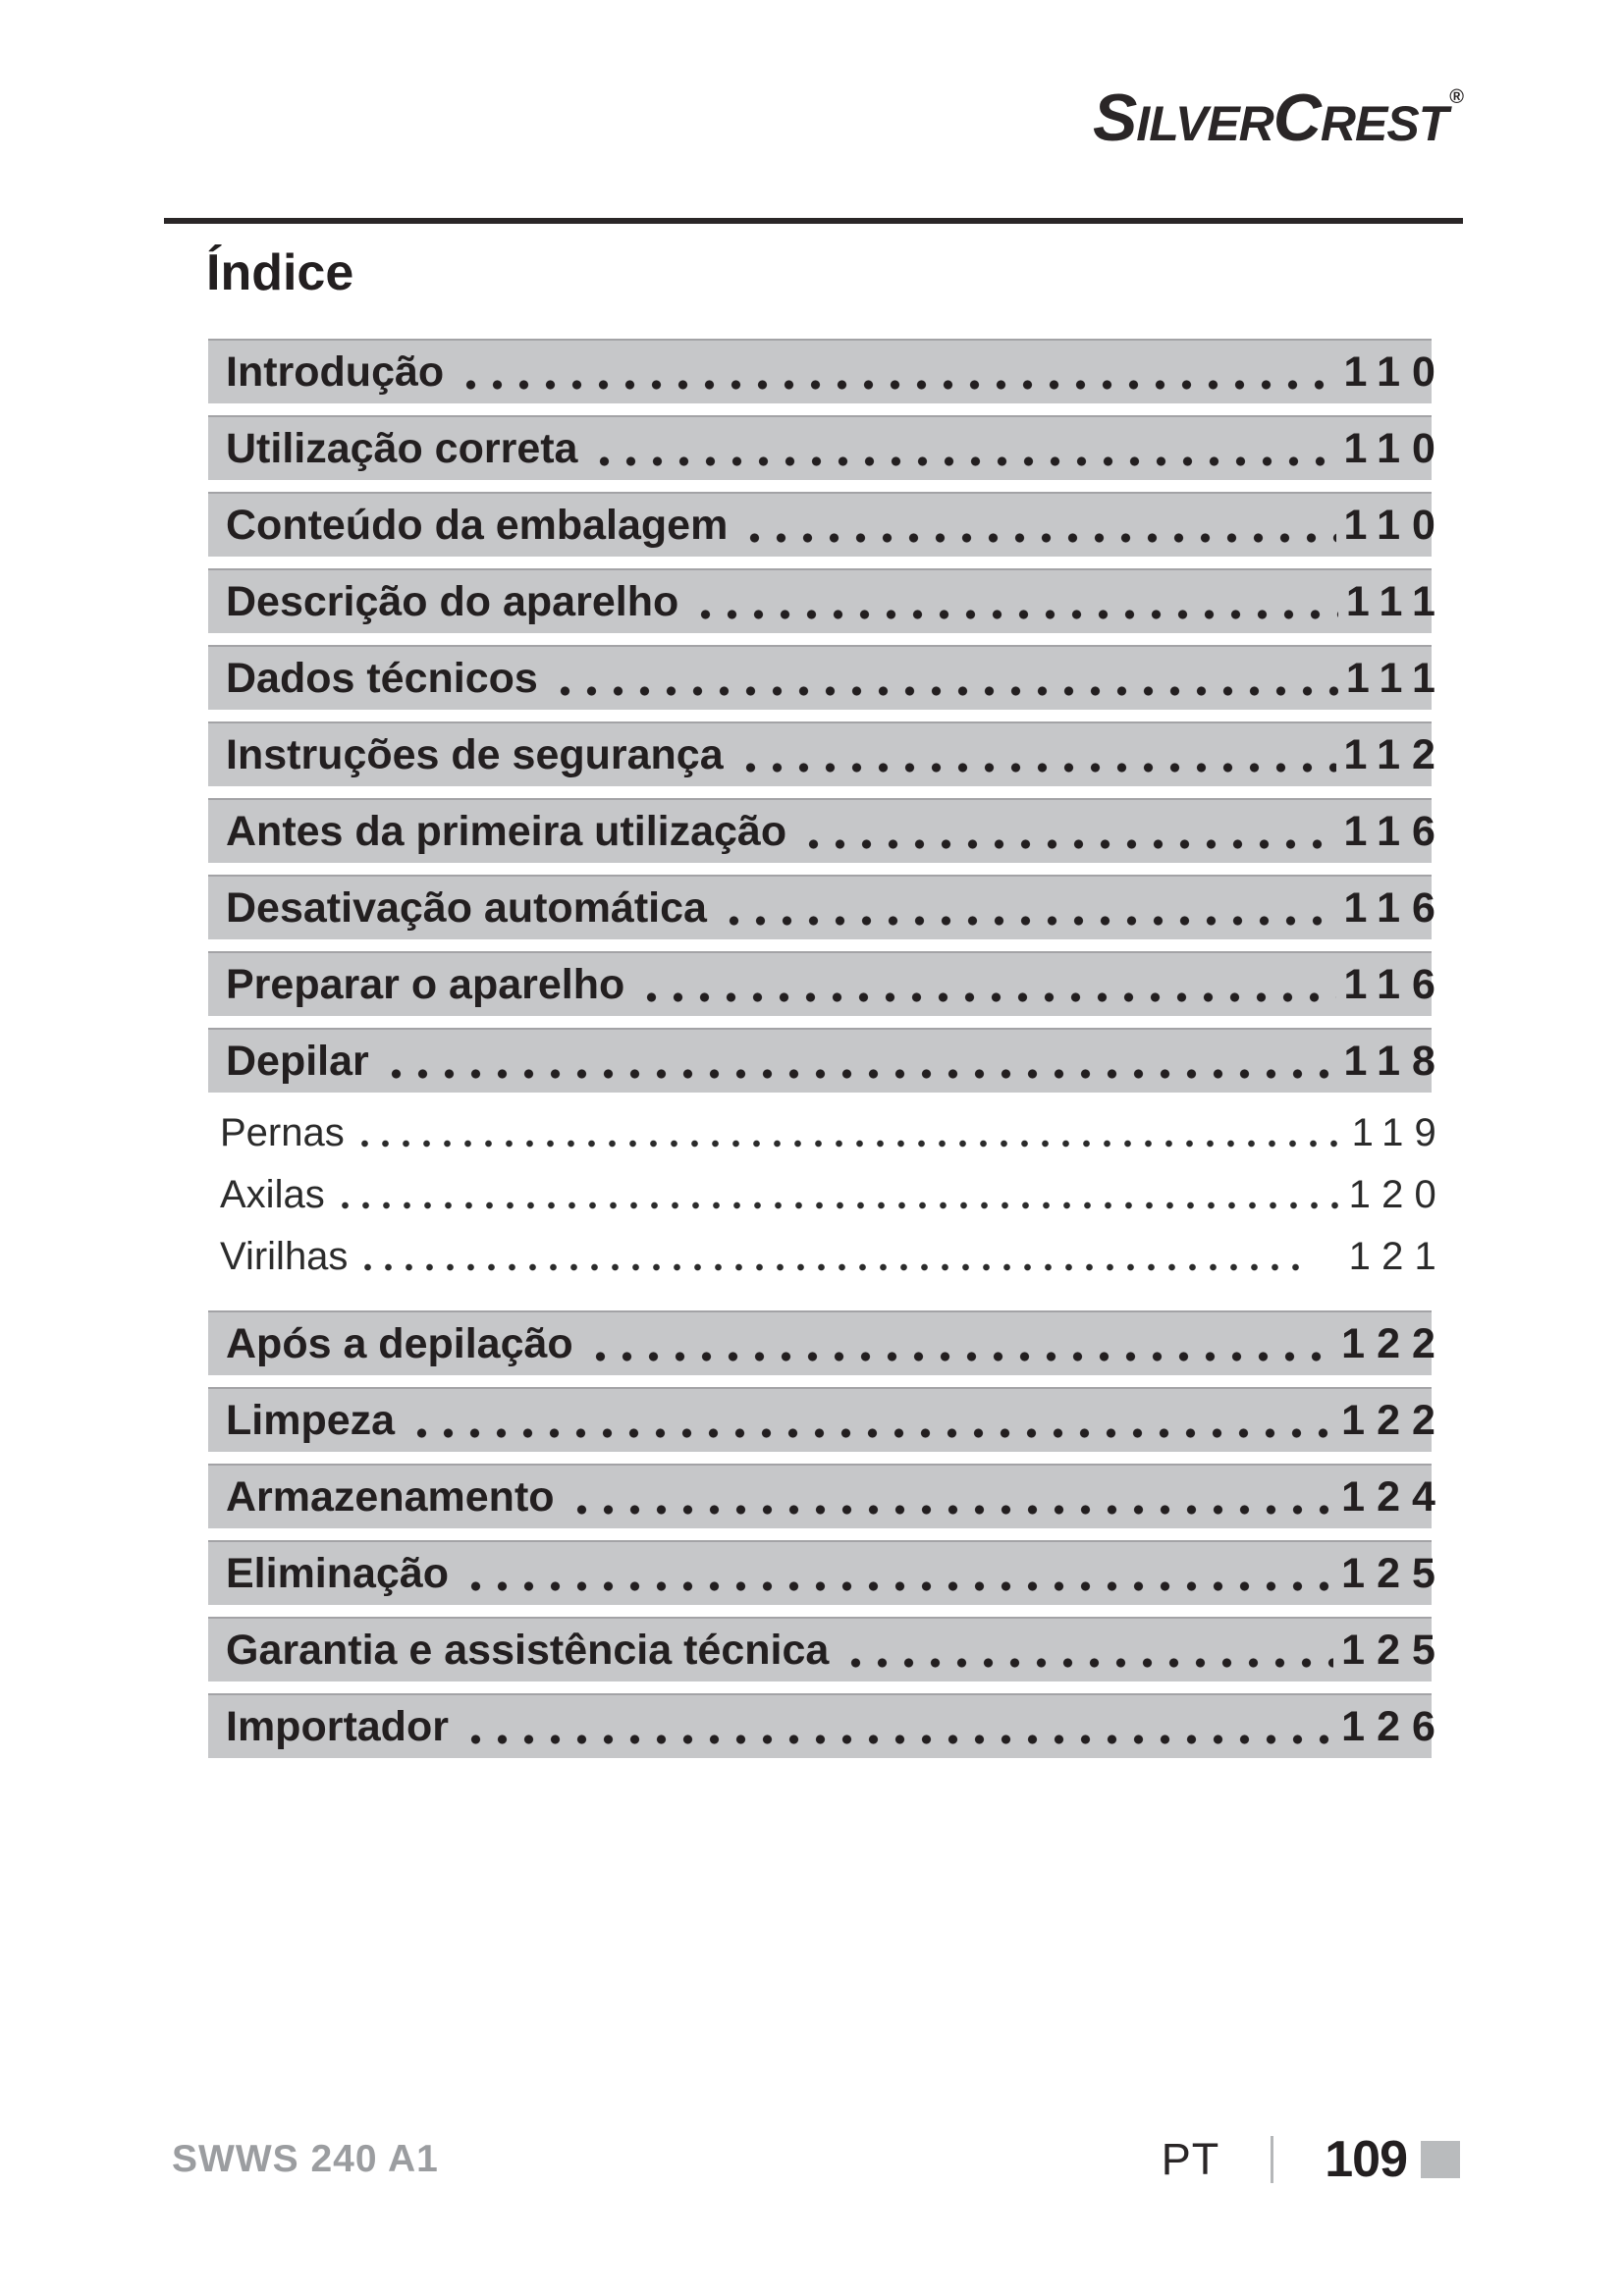 Image resolution: width=1624 pixels, height=2296 pixels. I want to click on toc-entry-label: Após a depilação, so click(399, 1343).